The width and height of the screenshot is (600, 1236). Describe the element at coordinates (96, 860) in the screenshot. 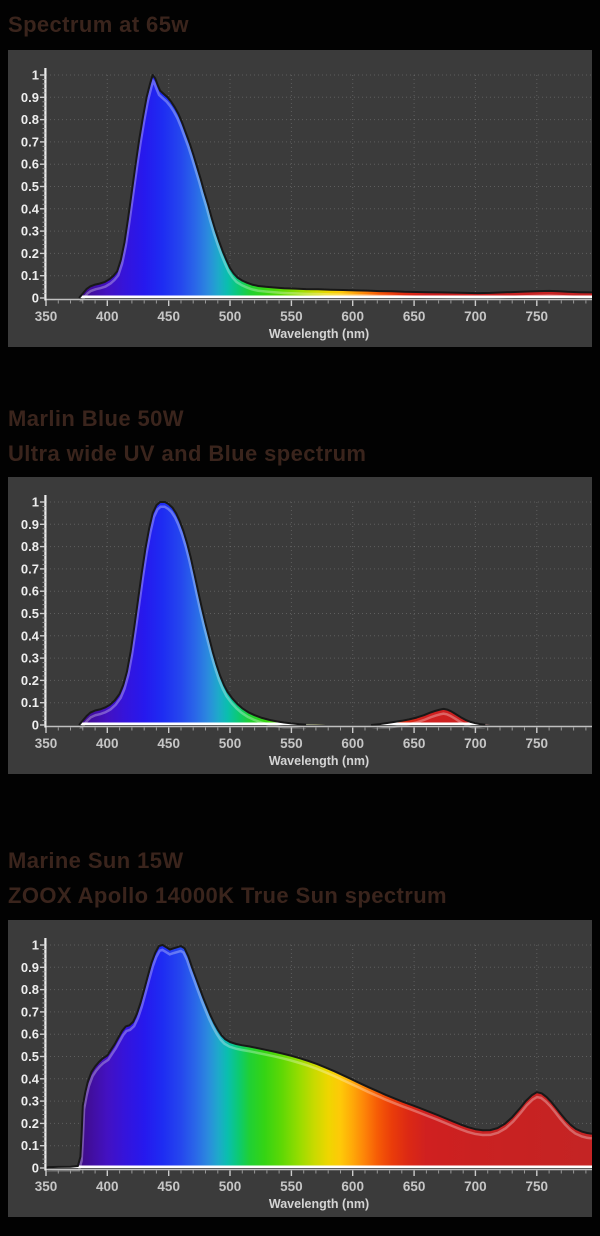

I see `chart-title-line: Marine Sun 15W` at that location.